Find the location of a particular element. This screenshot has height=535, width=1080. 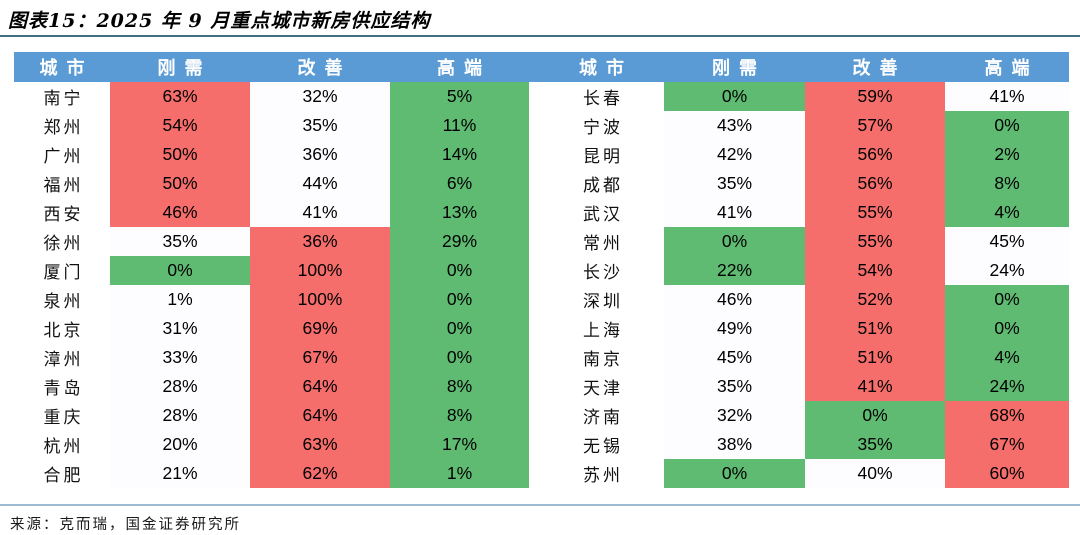

city-cell: 济南 is located at coordinates (601, 415).